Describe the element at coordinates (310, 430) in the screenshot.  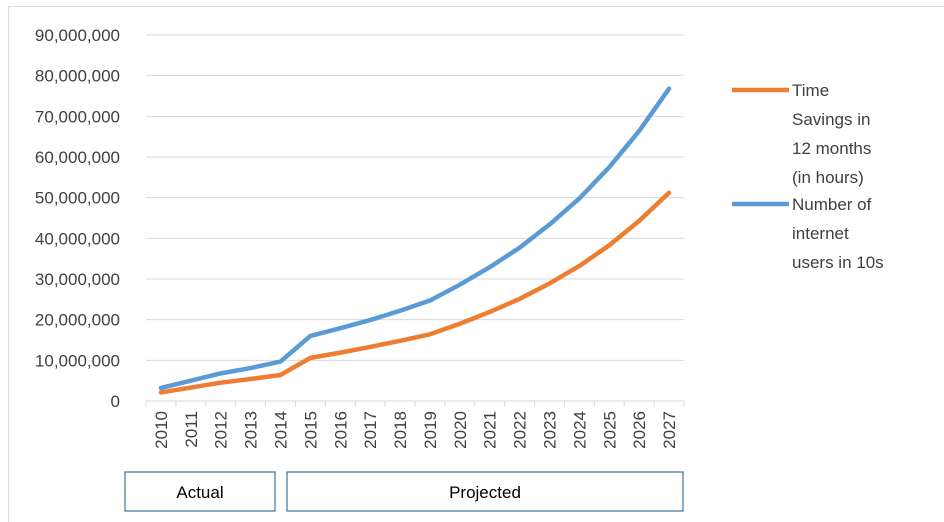
I see `x-tick-label: 2015` at that location.